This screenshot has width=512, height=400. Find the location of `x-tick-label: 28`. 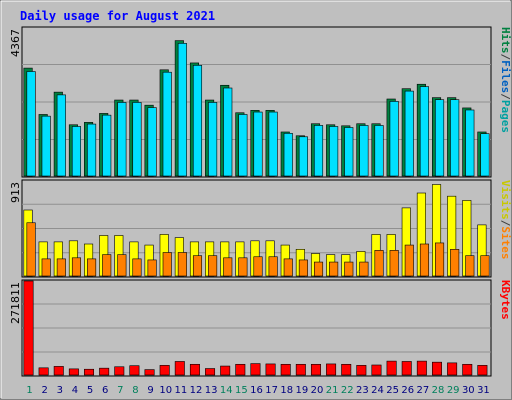

x-tick-label: 28 is located at coordinates (438, 390).